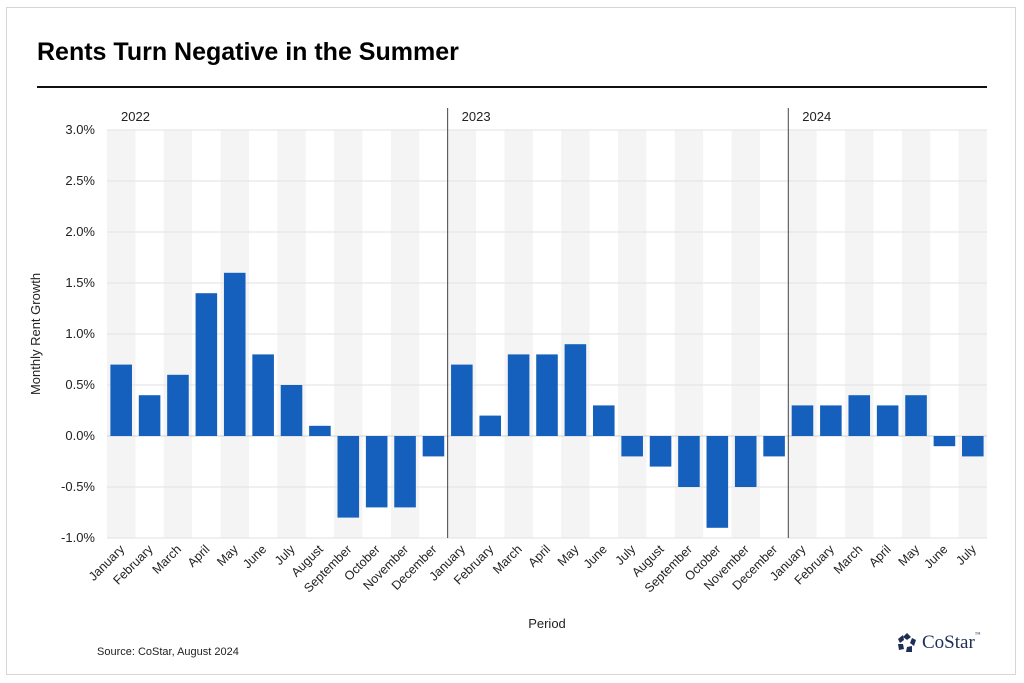 The image size is (1024, 683). What do you see at coordinates (977, 635) in the screenshot?
I see `logo-tm: ™` at bounding box center [977, 635].